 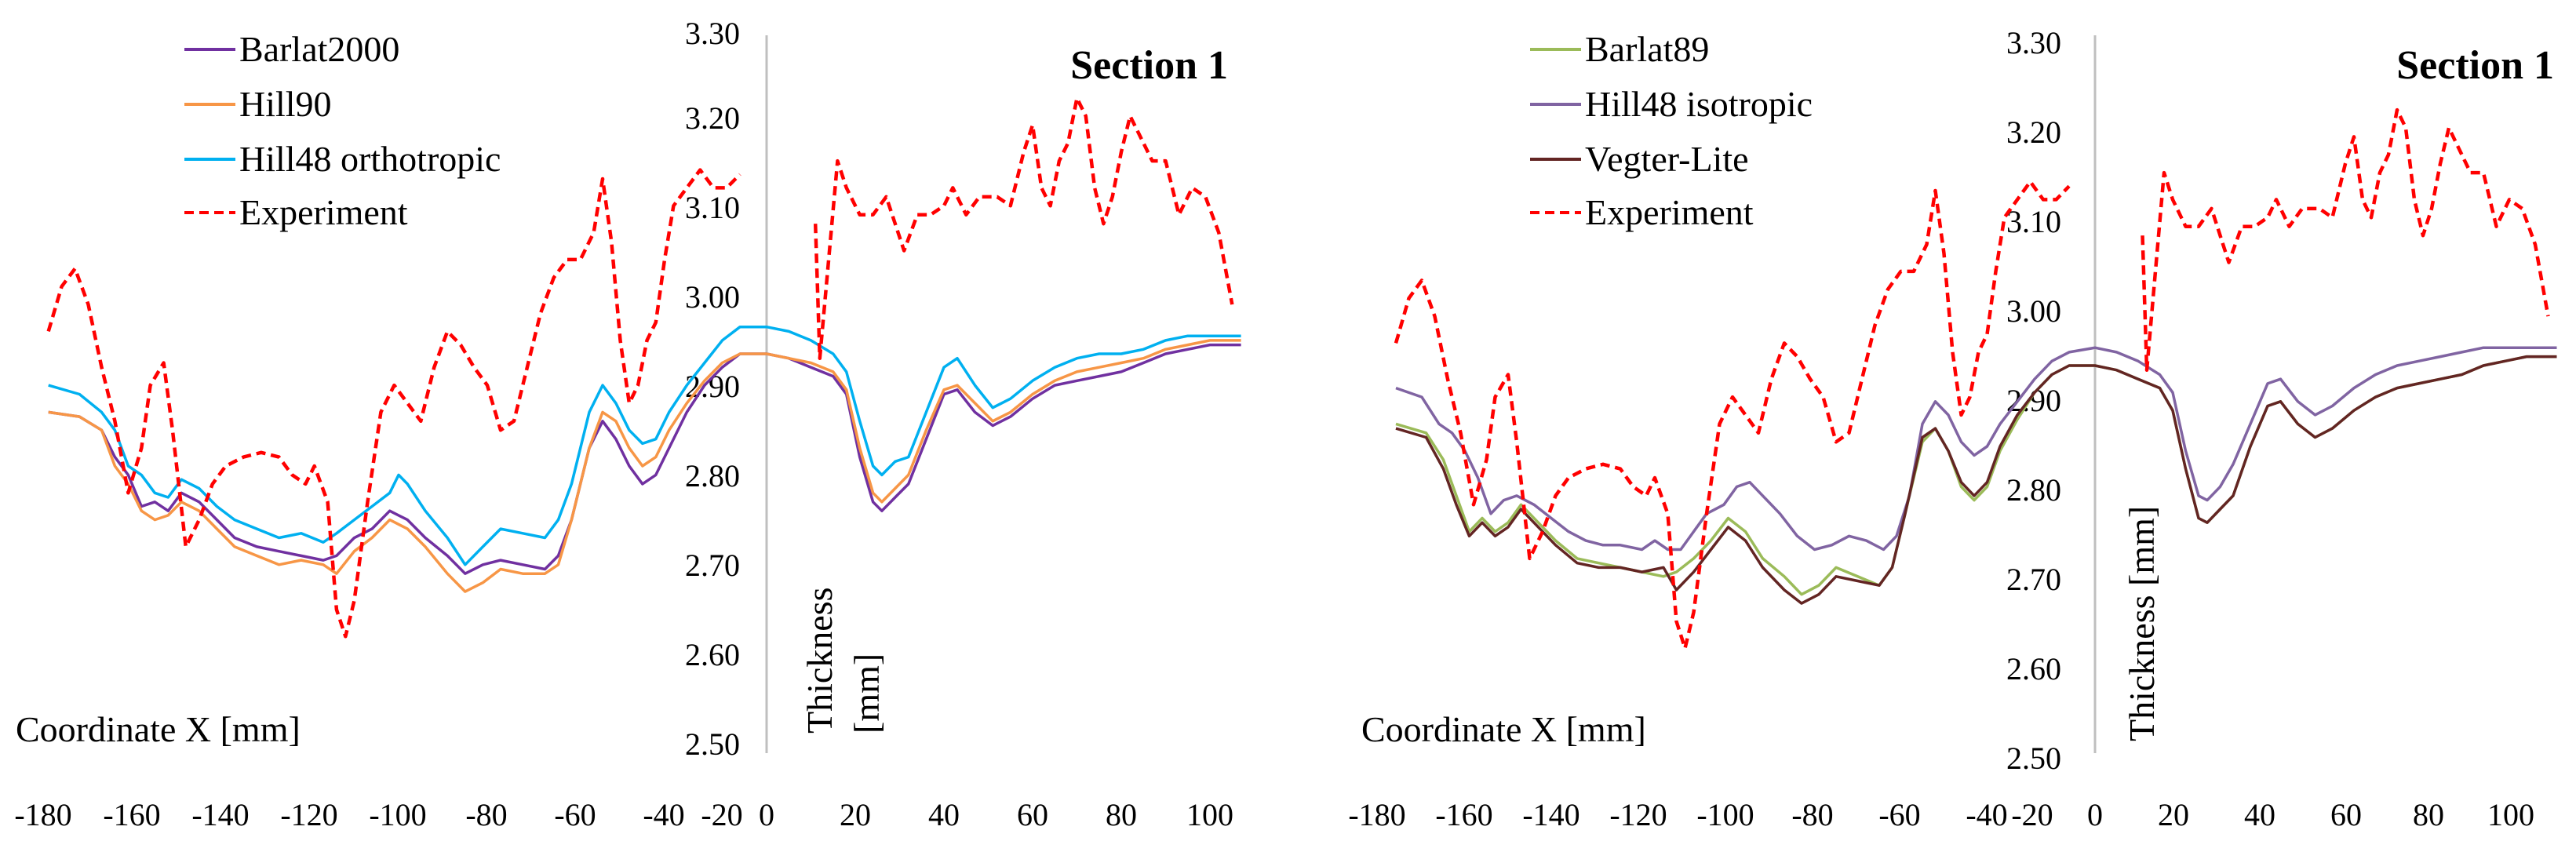 I want to click on series-line-vegter-lite, so click(x=1976, y=480).